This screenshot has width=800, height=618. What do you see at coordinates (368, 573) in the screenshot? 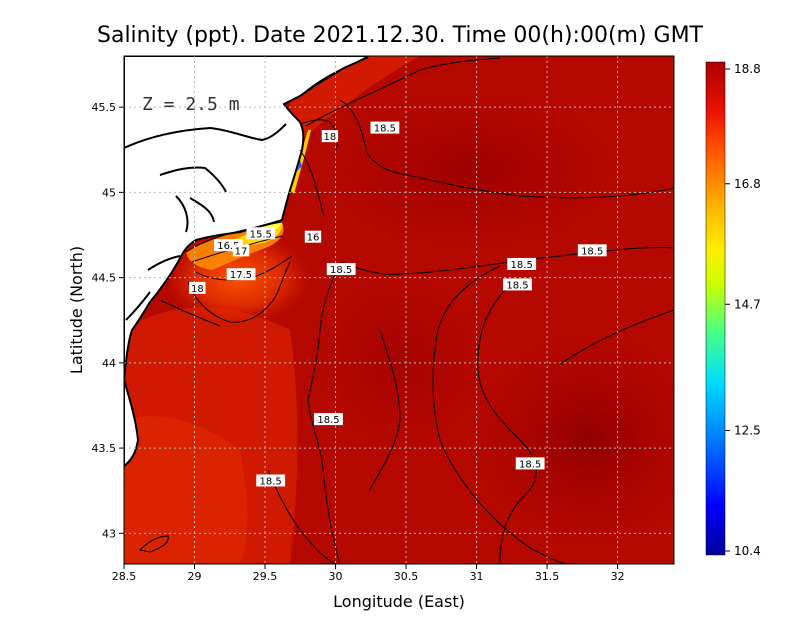
I see `x-axis-ticks: 28.5 29 29.5 30 30.5 31 31.5 32` at bounding box center [368, 573].